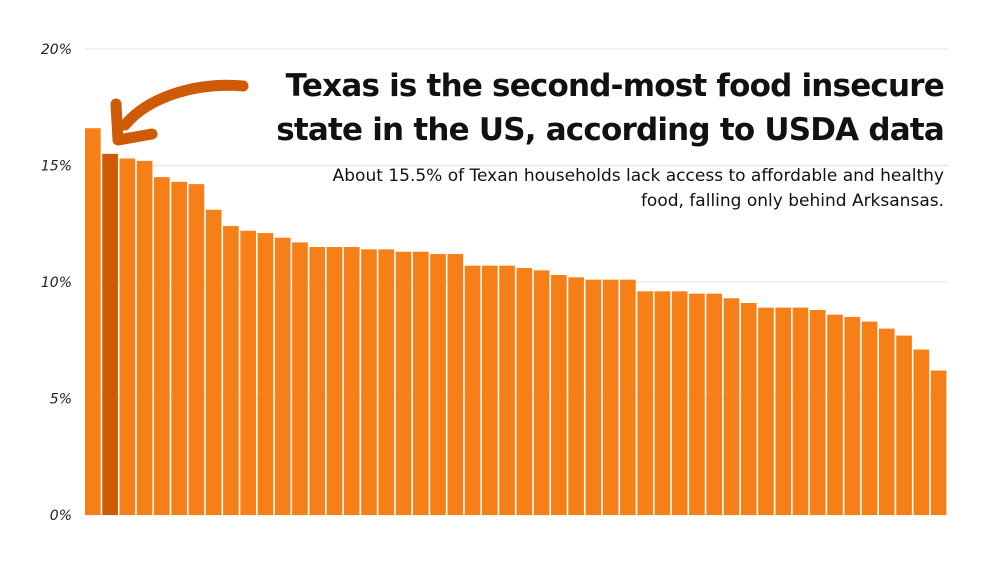  I want to click on arrow-icon, so click(184, 105).